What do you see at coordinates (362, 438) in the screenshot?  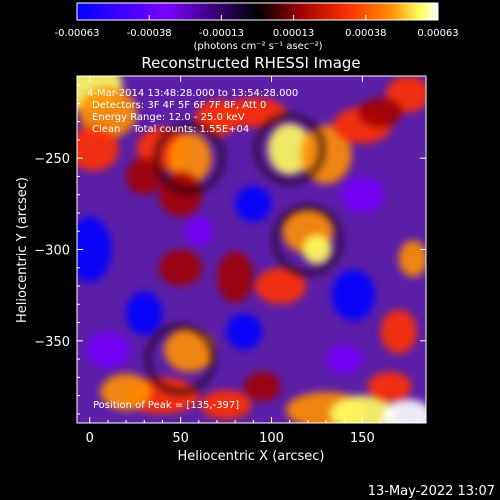 I see `x-tick-label: 150` at bounding box center [362, 438].